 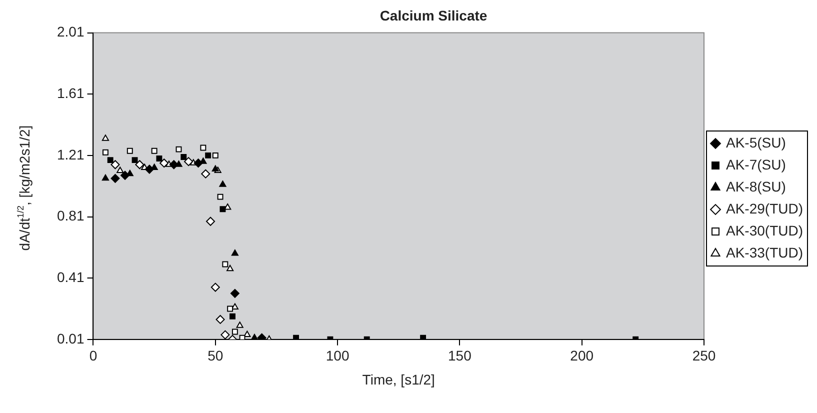 I want to click on y-tick-label: 0.01, so click(x=70, y=338).